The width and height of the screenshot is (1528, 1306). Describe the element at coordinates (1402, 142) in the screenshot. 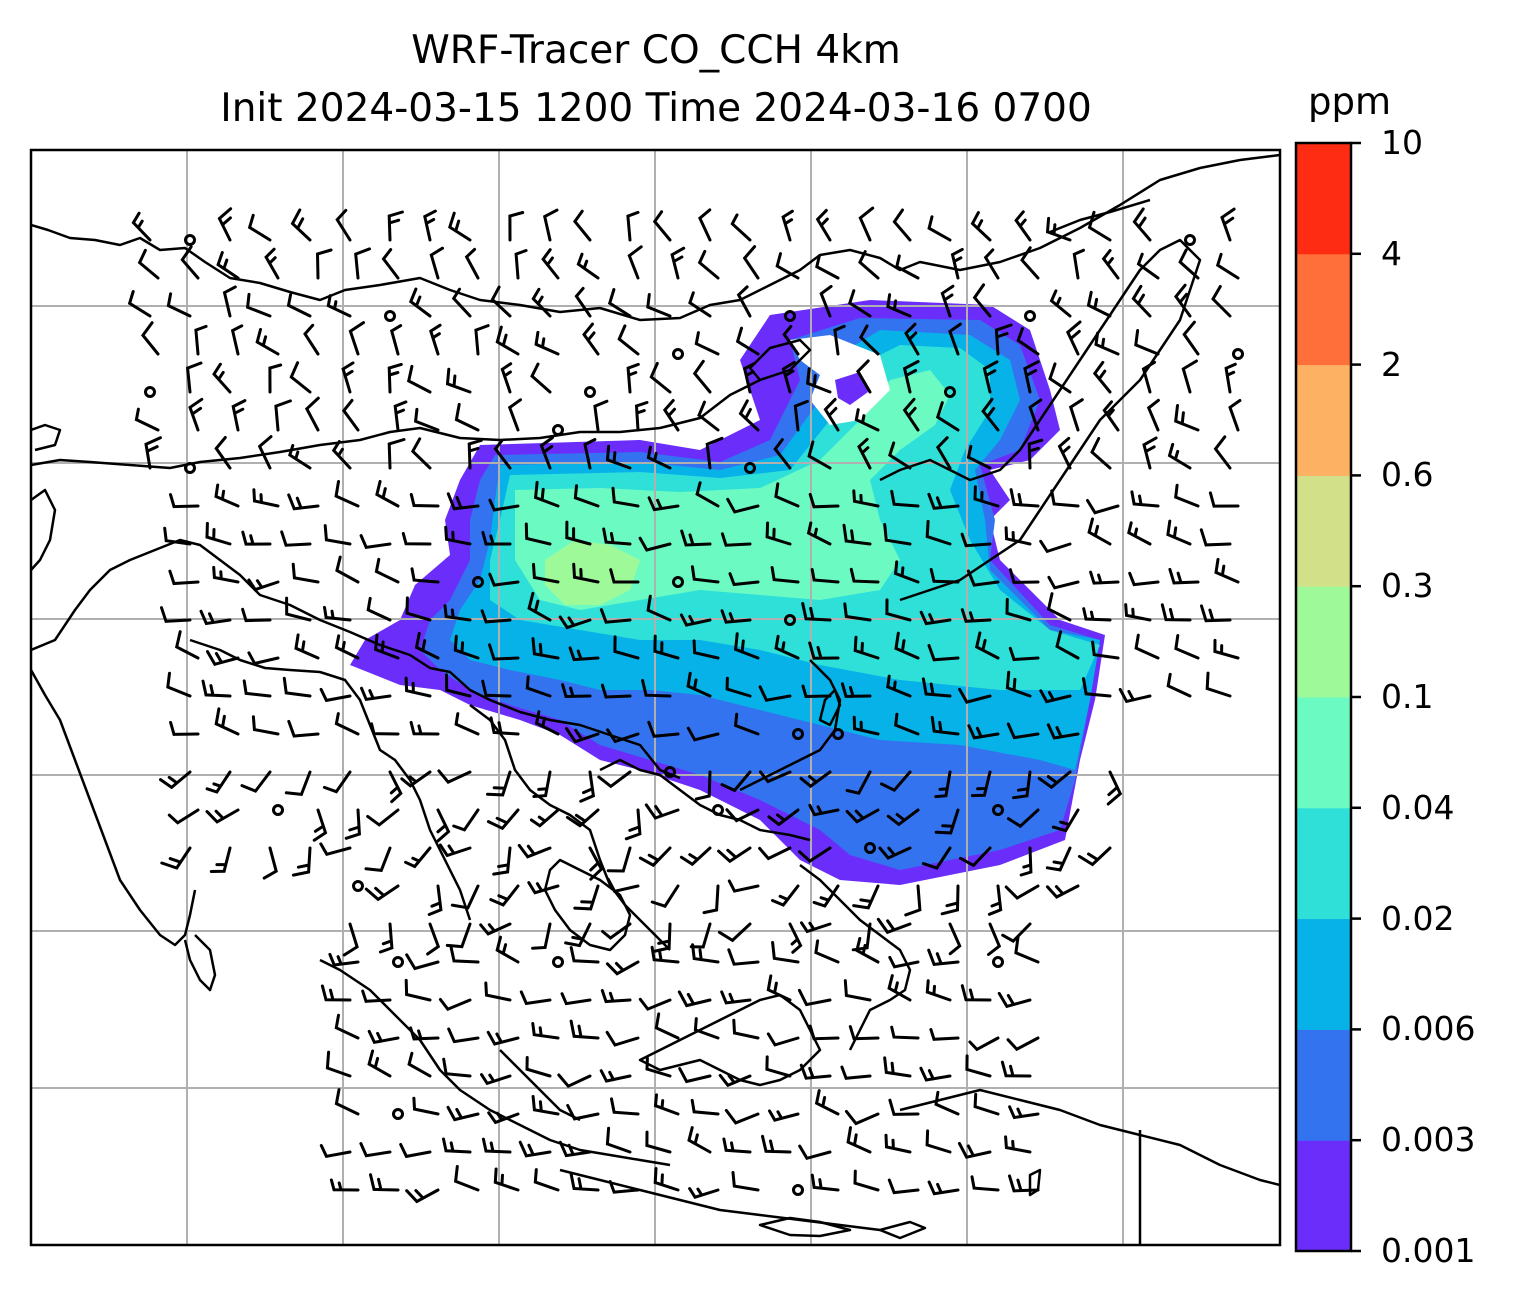

I see `colorbar-tick-label: 10` at that location.